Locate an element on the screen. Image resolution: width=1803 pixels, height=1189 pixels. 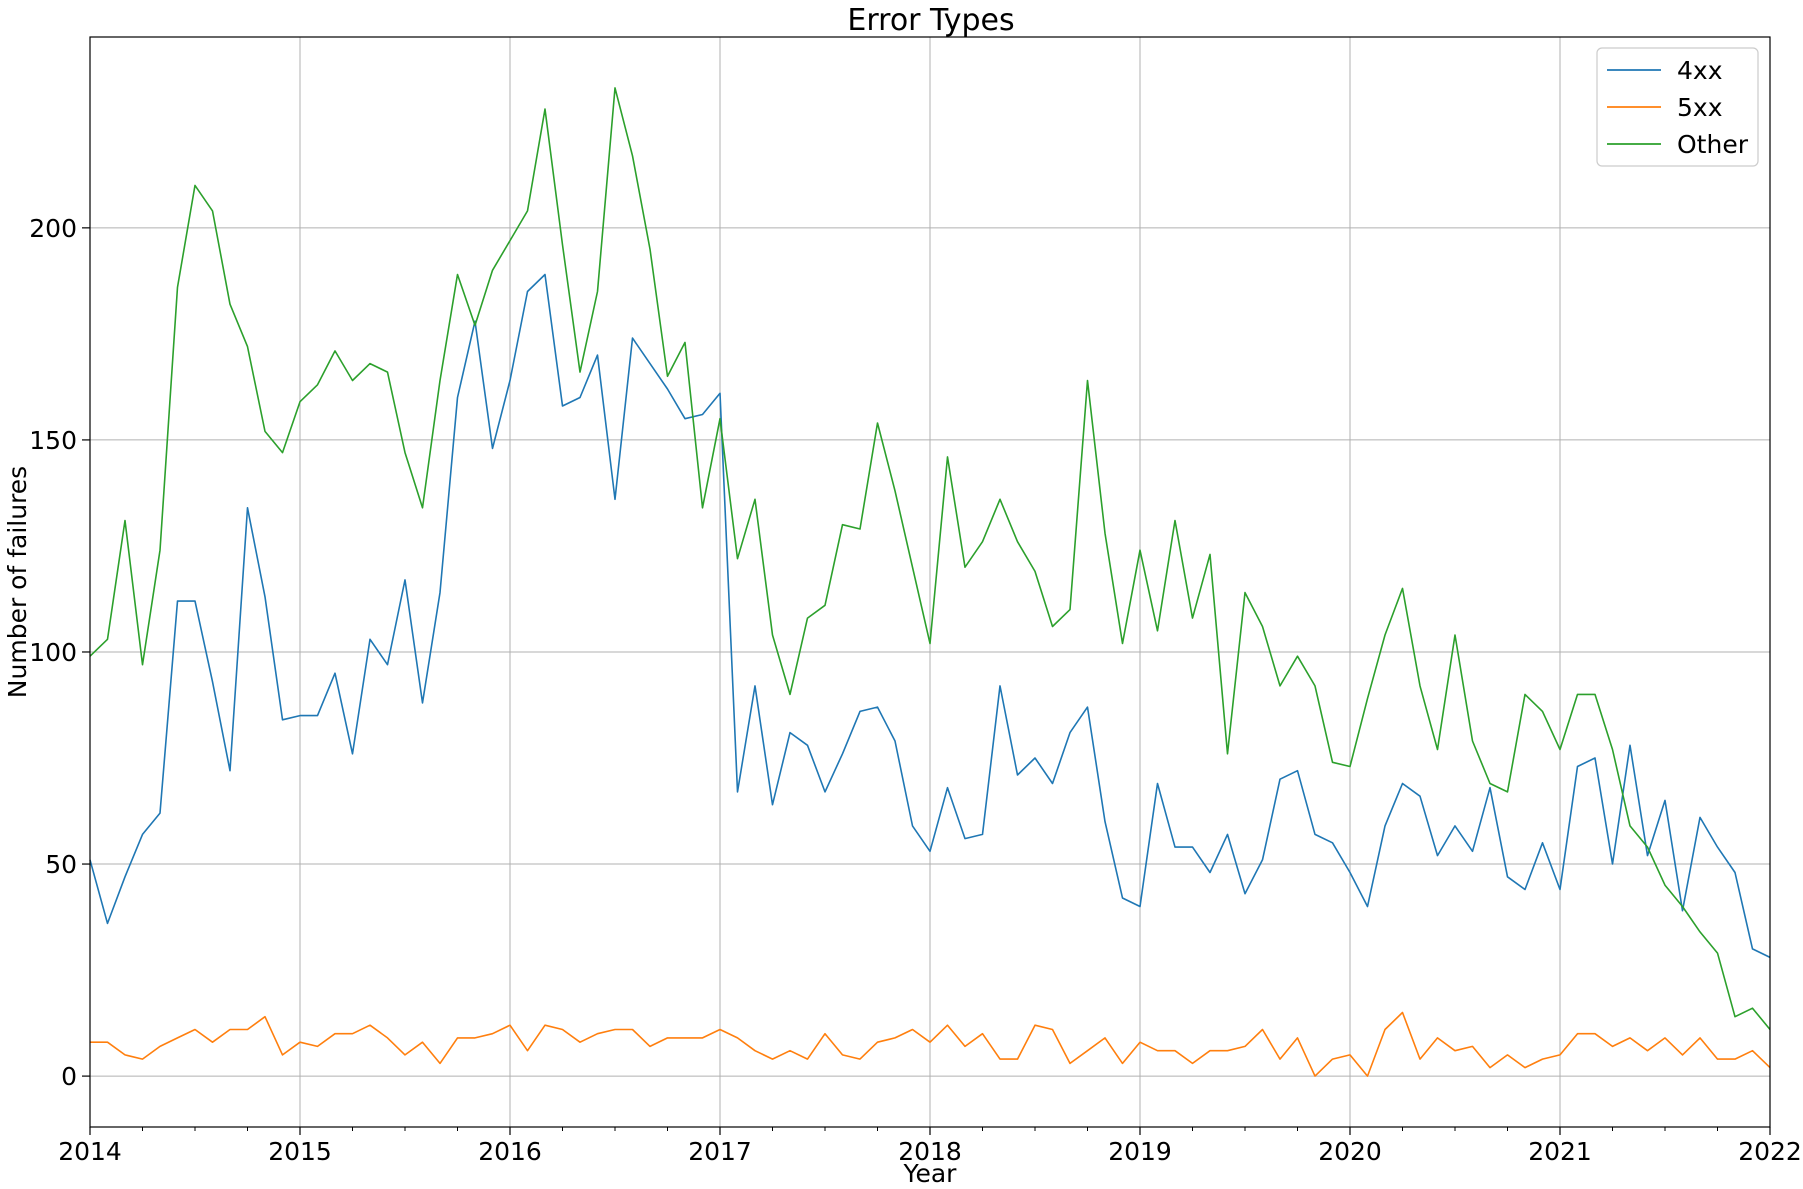
series-line-5xx is located at coordinates (930, 1044).